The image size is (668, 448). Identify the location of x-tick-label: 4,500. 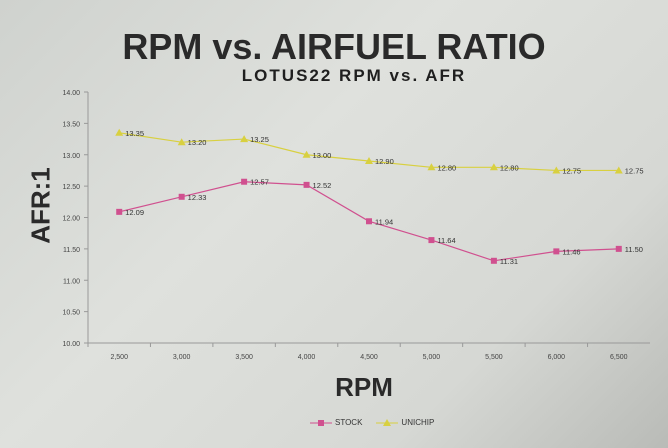
(369, 357).